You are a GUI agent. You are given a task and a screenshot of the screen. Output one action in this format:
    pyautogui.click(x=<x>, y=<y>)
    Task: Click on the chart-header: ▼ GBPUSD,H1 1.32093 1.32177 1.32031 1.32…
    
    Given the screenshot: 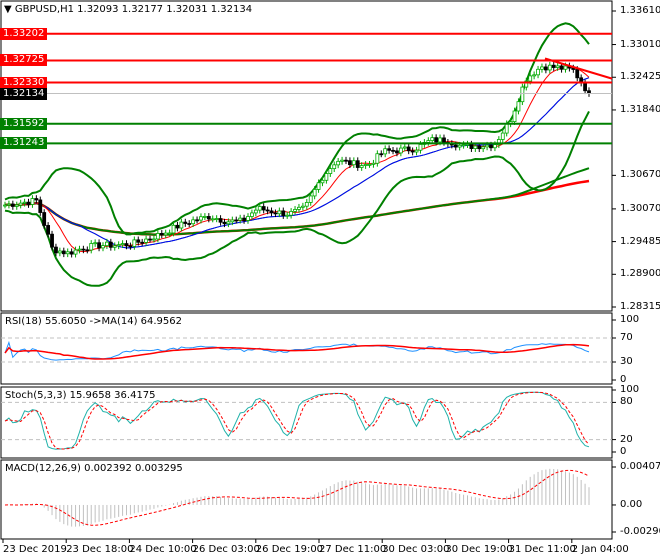 What is the action you would take?
    pyautogui.click(x=128, y=10)
    